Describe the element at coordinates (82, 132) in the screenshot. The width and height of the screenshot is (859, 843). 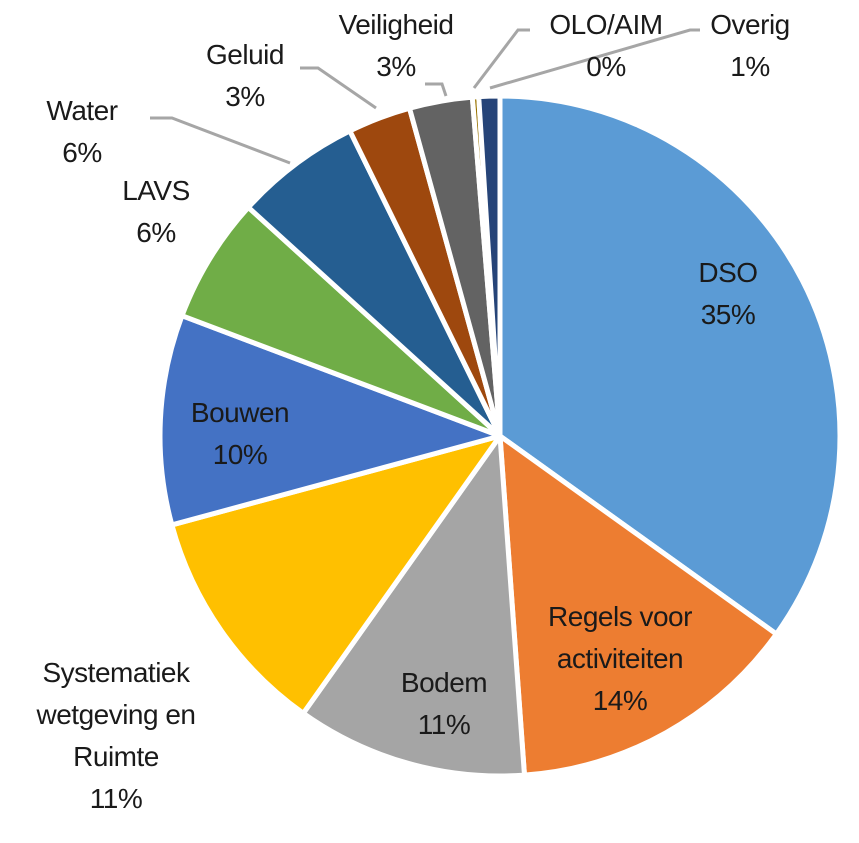
I see `label-water: Water 6%` at that location.